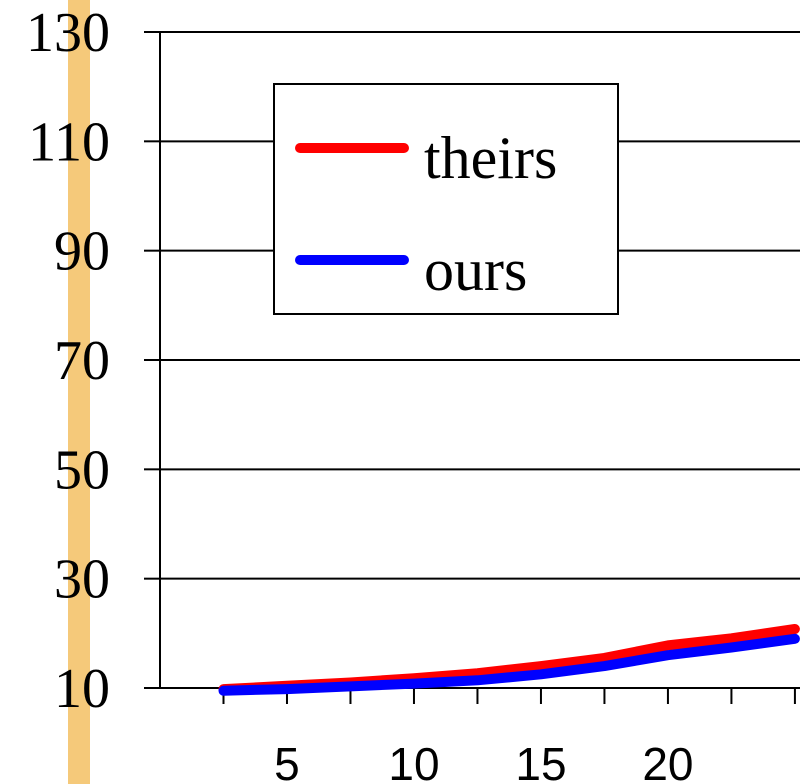  I want to click on x-tick-label: 10, so click(413, 761).